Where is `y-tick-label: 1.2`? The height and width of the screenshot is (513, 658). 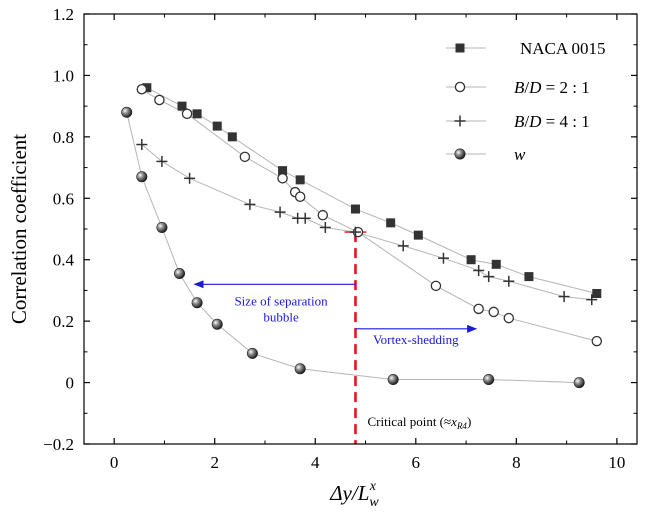
y-tick-label: 1.2 is located at coordinates (63, 14).